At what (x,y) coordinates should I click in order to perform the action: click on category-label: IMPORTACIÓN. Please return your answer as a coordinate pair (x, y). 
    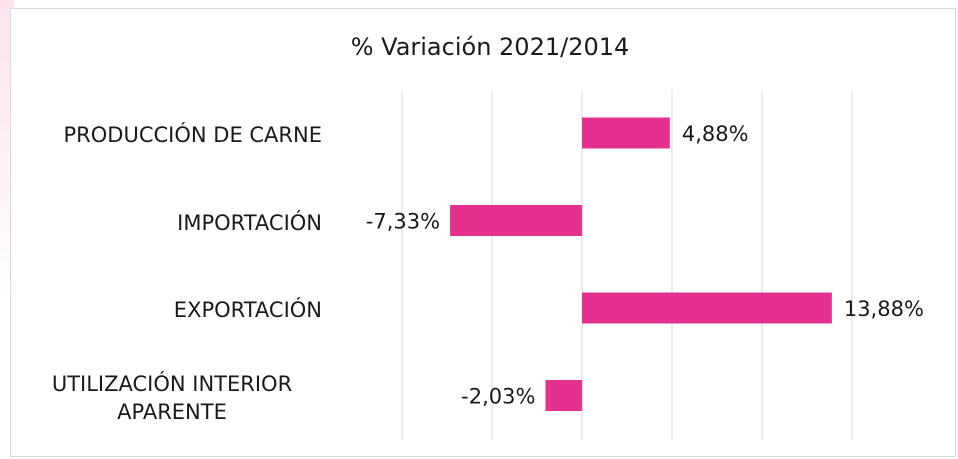
    Looking at the image, I should click on (249, 222).